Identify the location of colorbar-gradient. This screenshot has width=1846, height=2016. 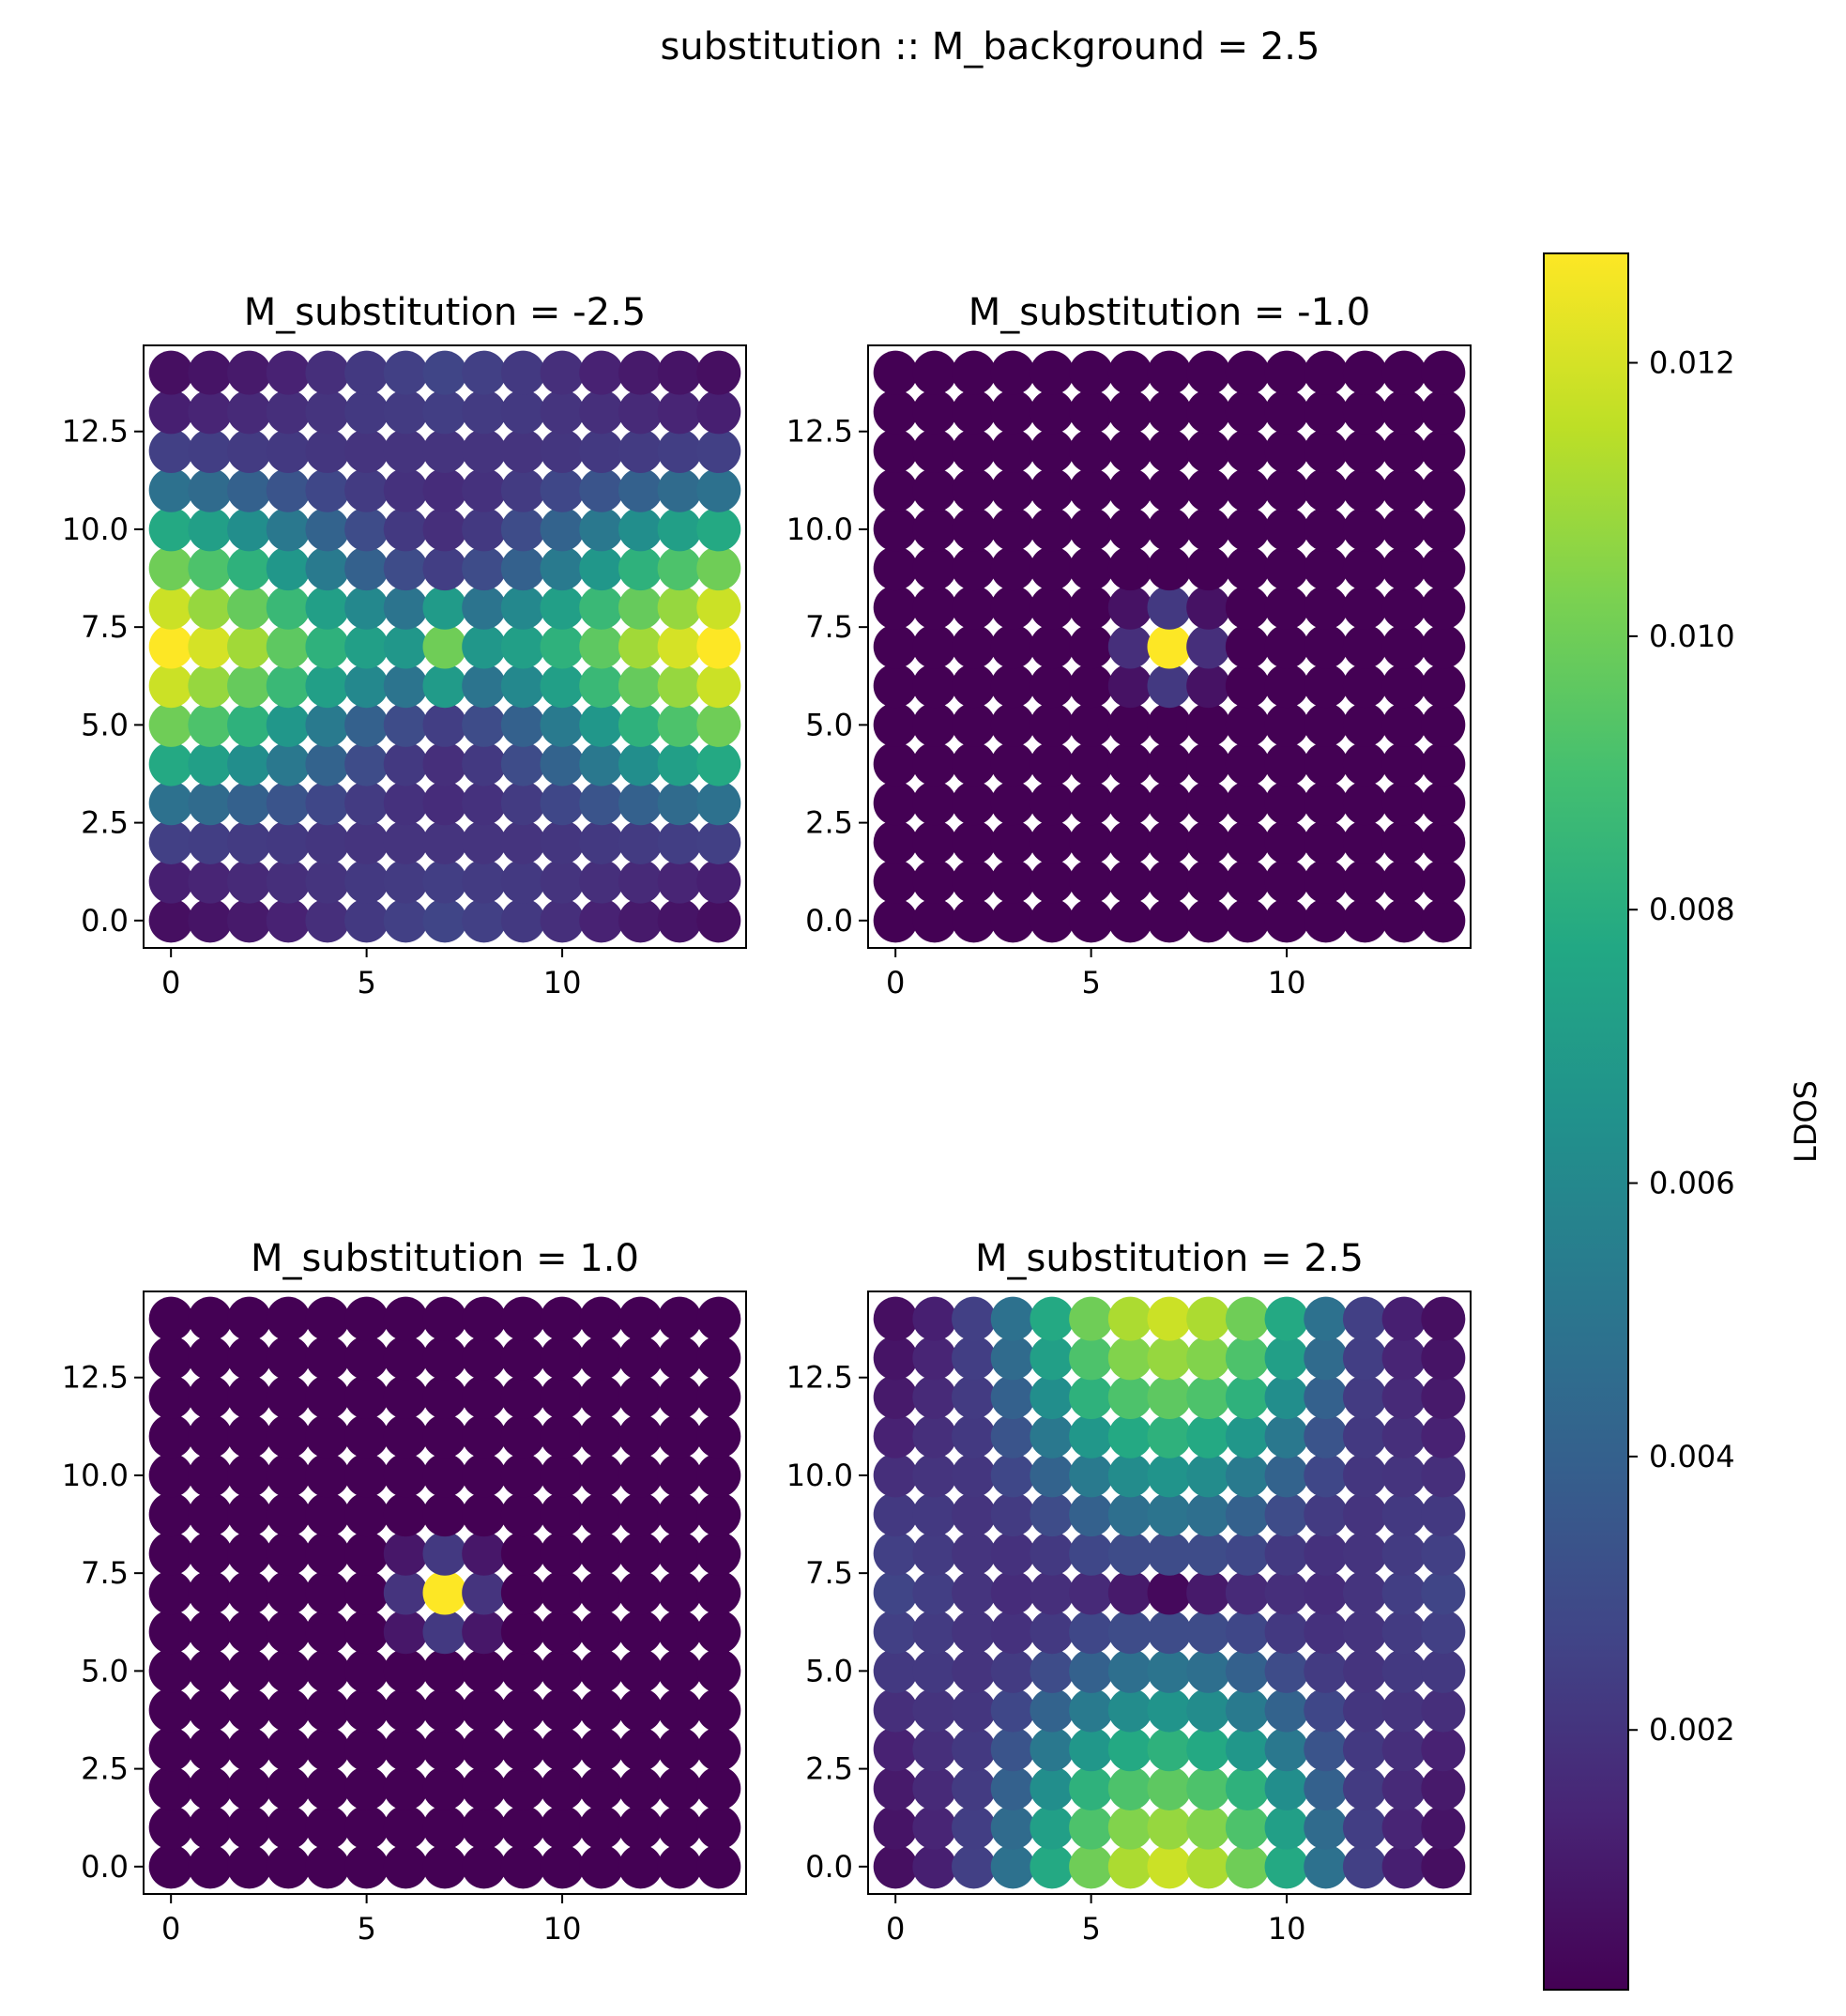
(1586, 1121).